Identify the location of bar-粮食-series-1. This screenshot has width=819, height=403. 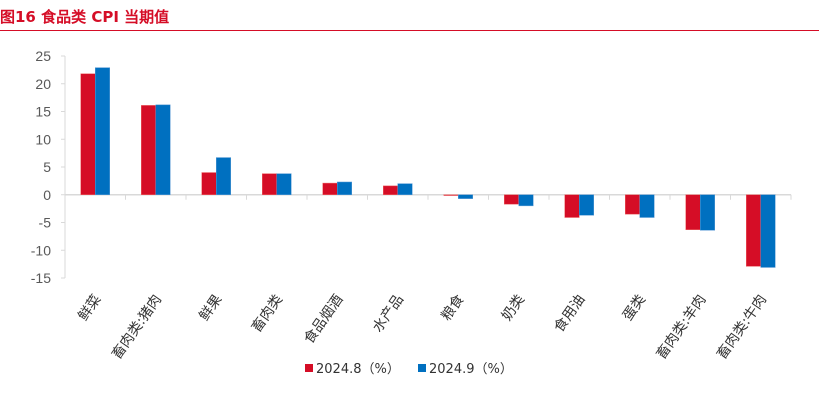
(465, 196).